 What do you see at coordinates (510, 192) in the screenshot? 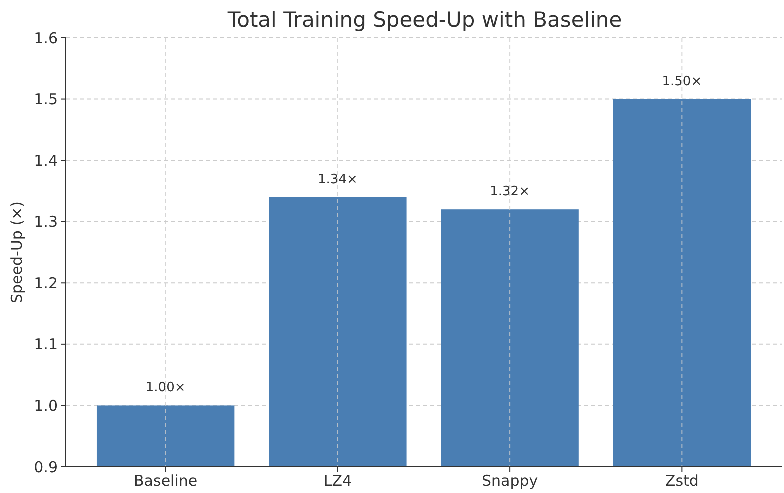
I see `data-label: 1.32×` at bounding box center [510, 192].